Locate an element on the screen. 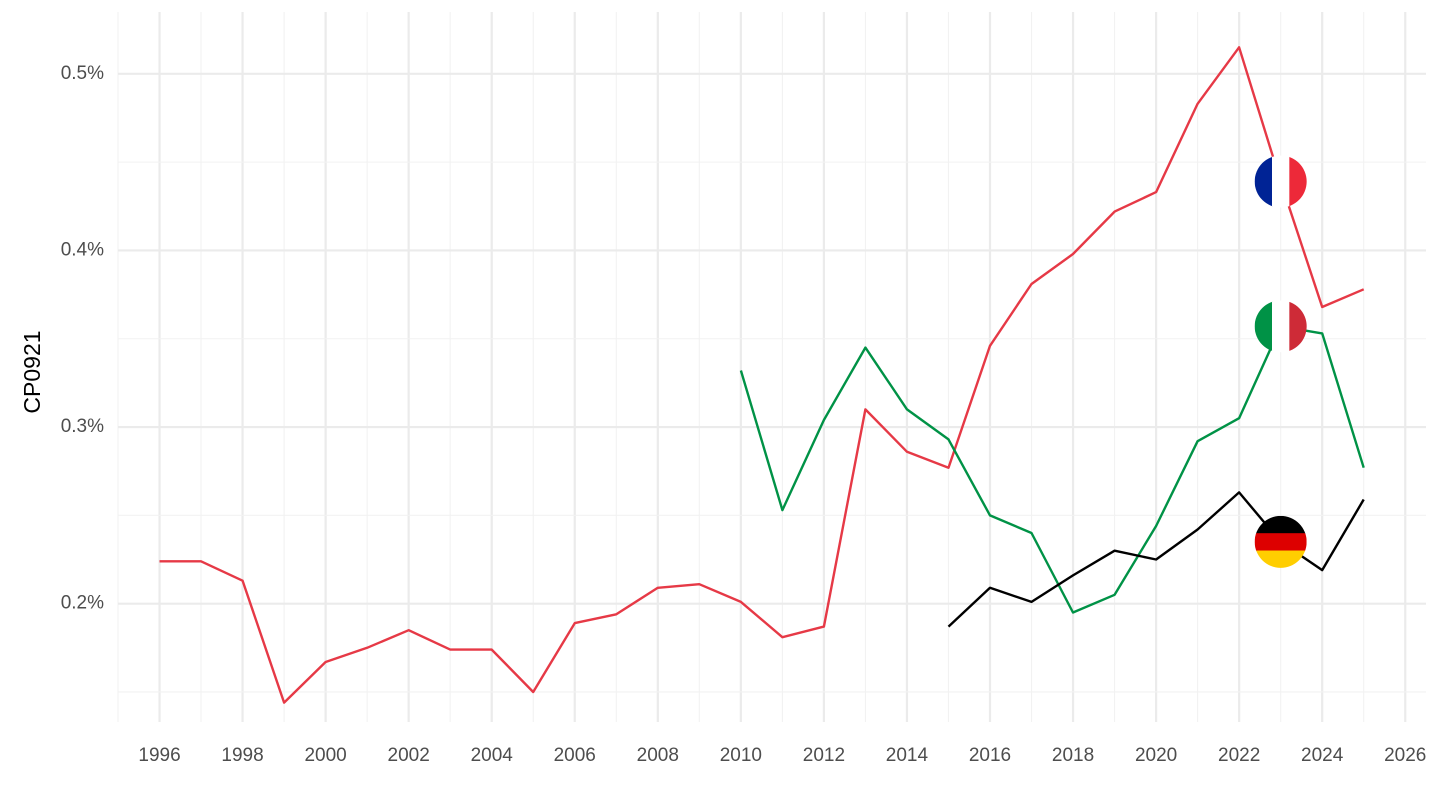 The height and width of the screenshot is (810, 1440). y-tick-label: 0.2% is located at coordinates (82, 603).